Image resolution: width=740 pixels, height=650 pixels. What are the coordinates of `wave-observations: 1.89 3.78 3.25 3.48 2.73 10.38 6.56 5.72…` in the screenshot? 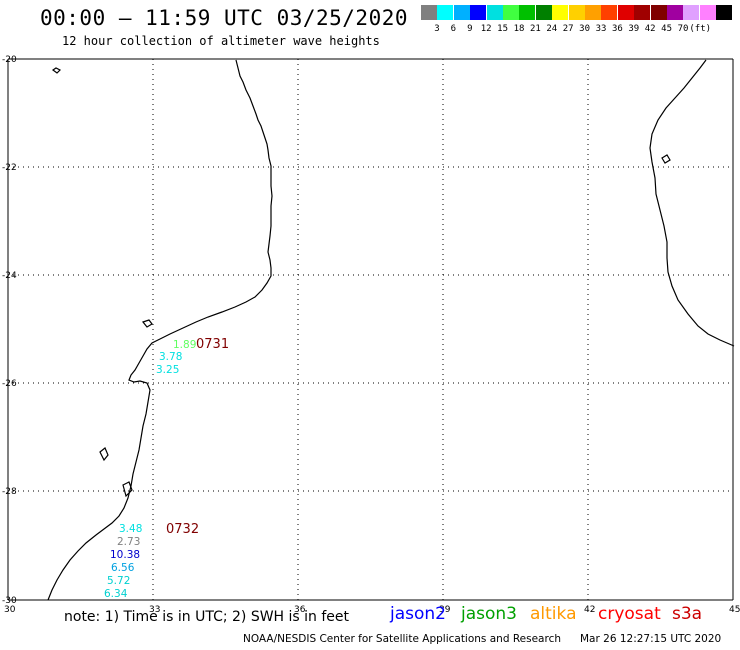 It's located at (166, 468).